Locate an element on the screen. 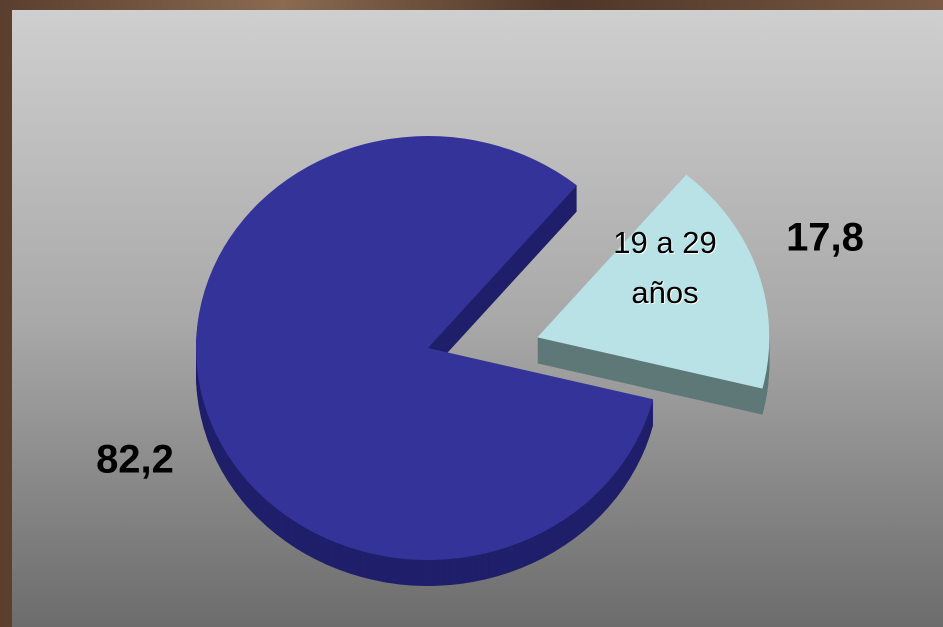  value-label: 17,8 is located at coordinates (825, 238).